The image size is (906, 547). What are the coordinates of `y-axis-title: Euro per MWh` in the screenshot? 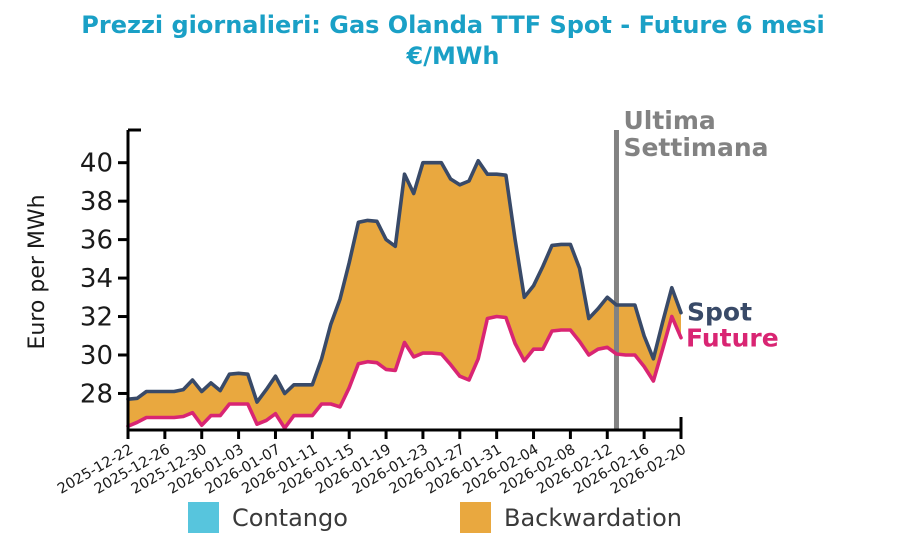 It's located at (37, 271).